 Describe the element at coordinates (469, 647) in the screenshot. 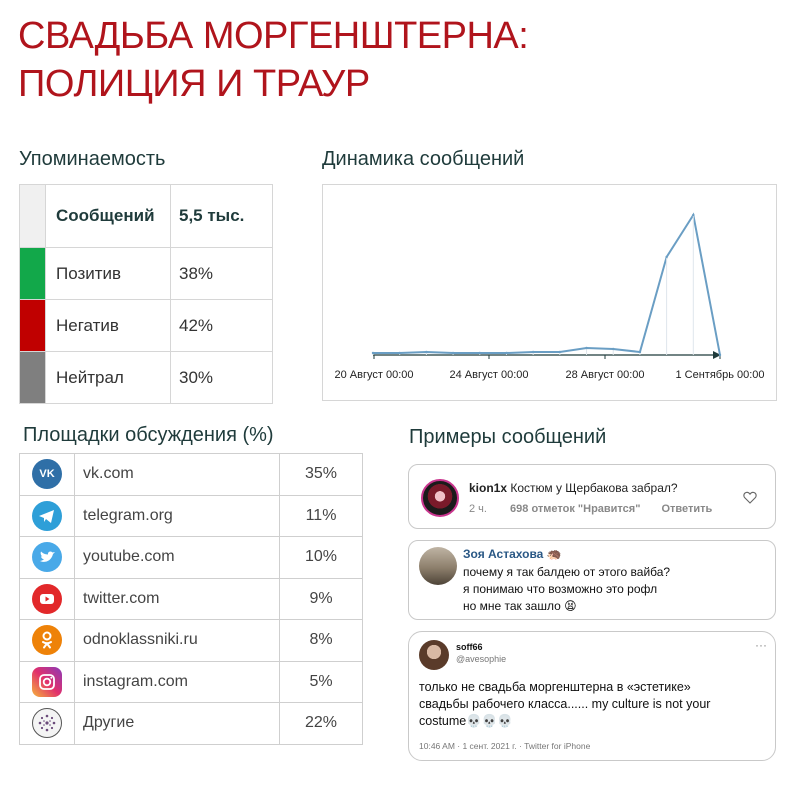

I see `tweeter-name: soff66` at that location.